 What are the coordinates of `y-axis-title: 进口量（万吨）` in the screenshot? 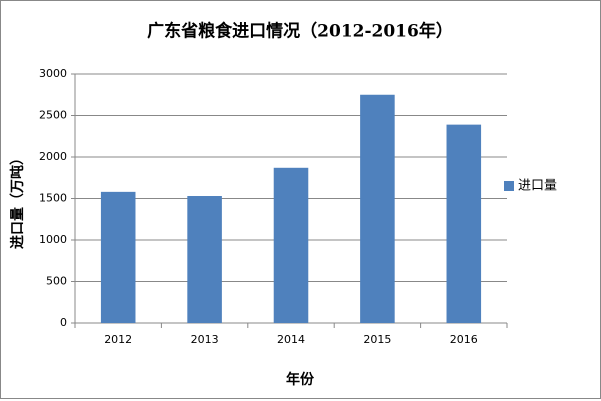 It's located at (17, 200).